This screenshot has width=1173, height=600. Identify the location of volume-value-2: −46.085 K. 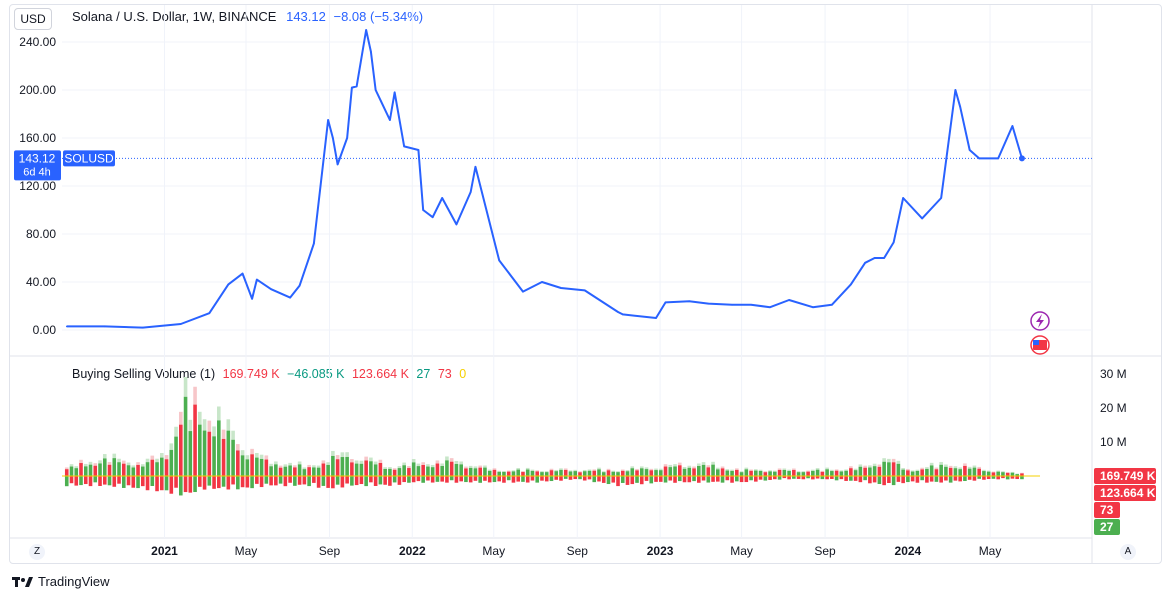
(316, 374).